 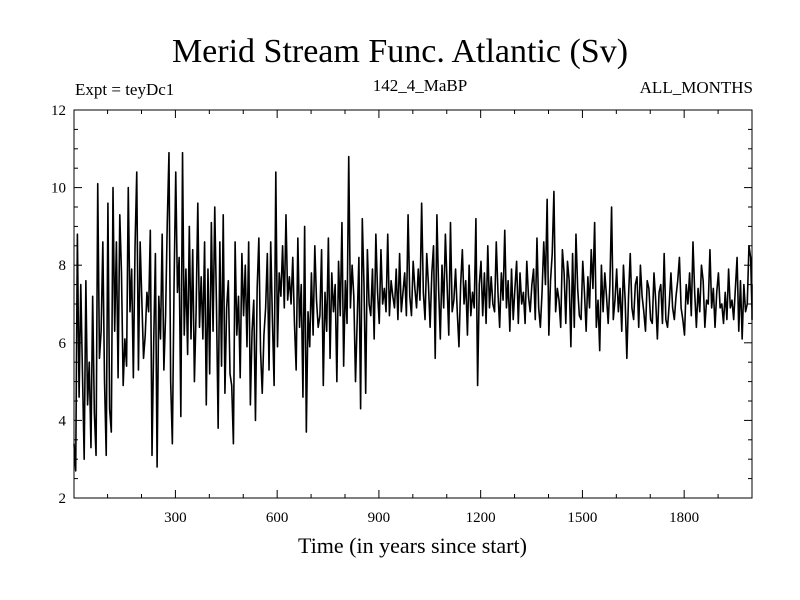 I want to click on x-tick-label: 600, so click(x=277, y=518).